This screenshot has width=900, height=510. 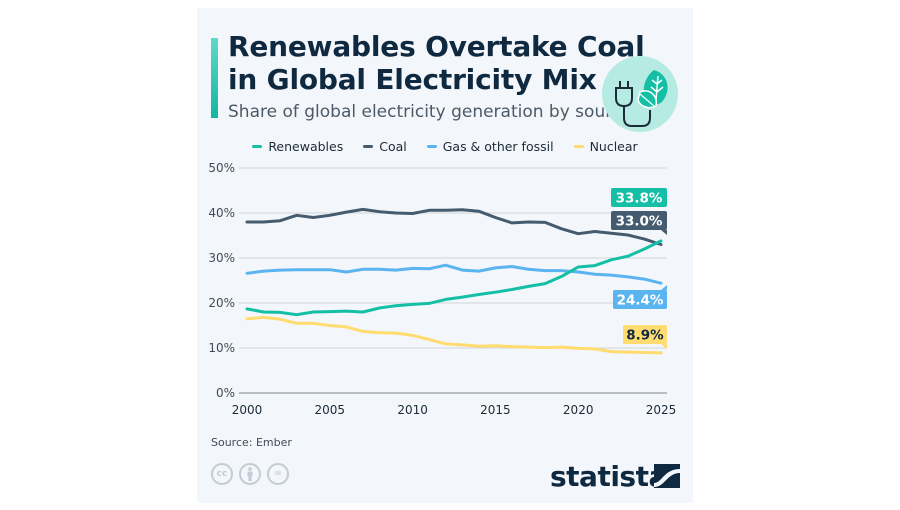 I want to click on statista-logo-mark, so click(x=667, y=476).